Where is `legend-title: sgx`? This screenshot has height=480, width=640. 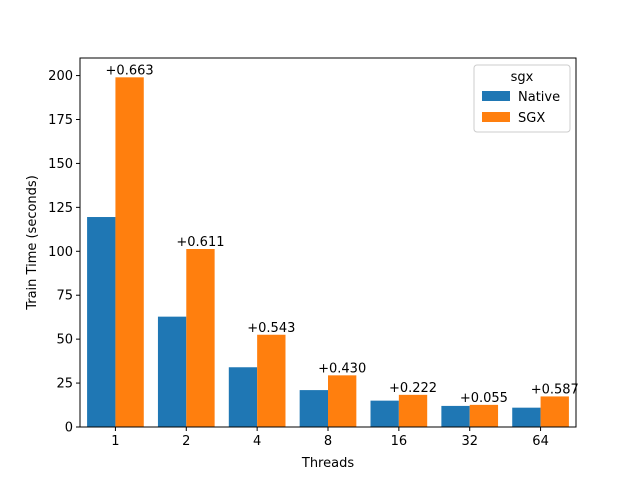
legend-title: sgx is located at coordinates (522, 77).